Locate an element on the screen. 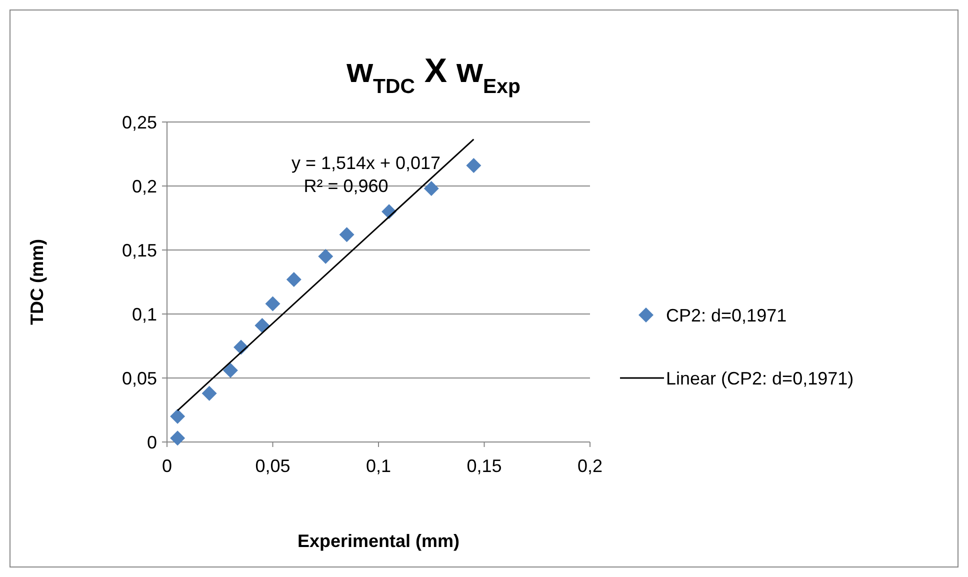 The width and height of the screenshot is (968, 577). y-tick-label: 0,15 is located at coordinates (139, 250).